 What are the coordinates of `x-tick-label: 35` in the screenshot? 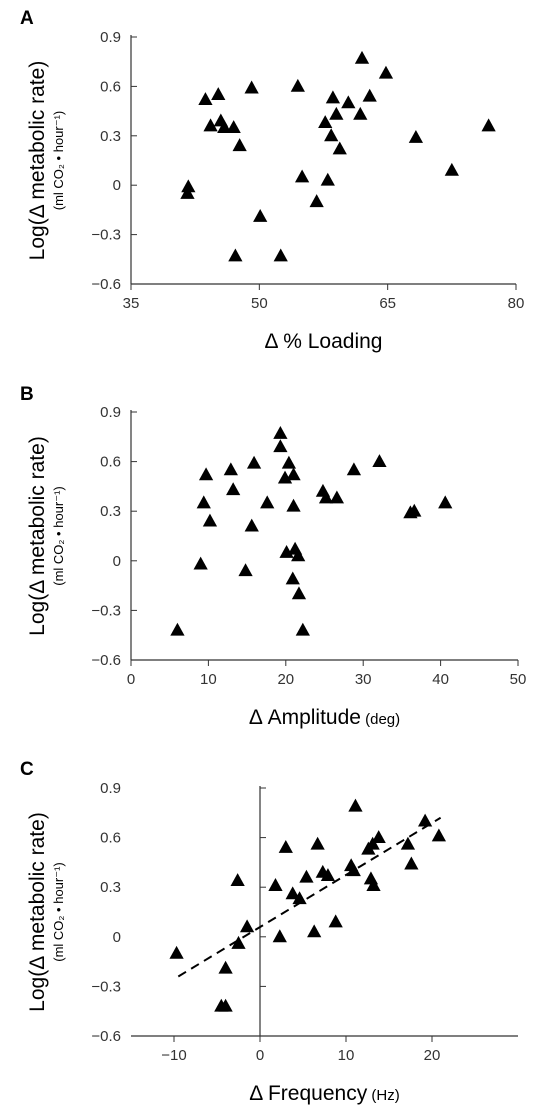 It's located at (131, 303).